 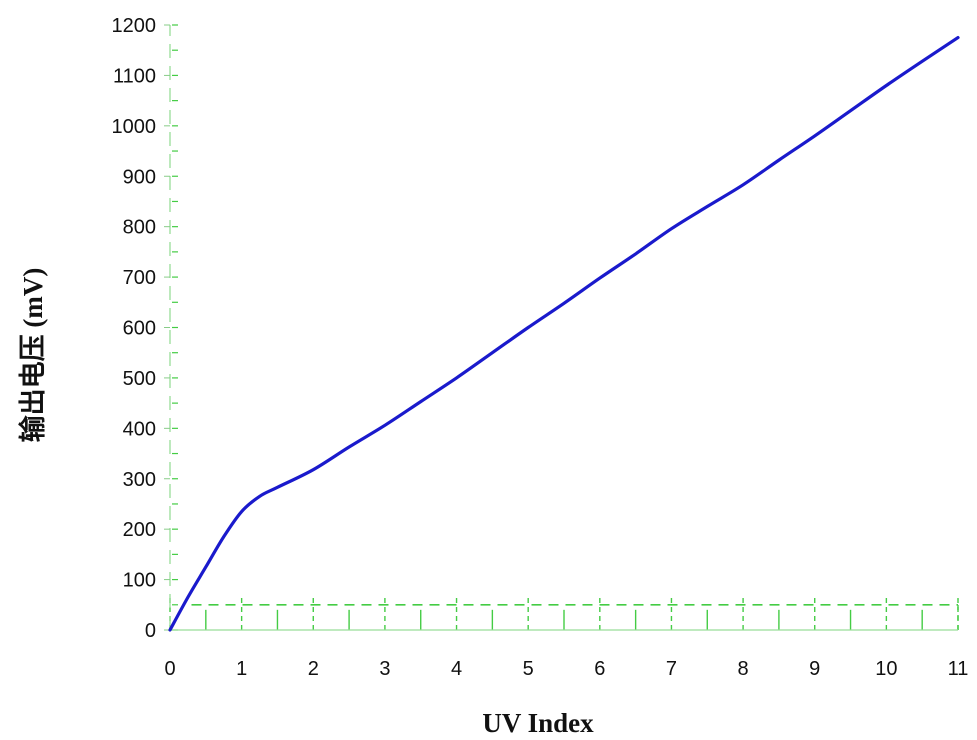 I want to click on y-tick-label: 100, so click(x=139, y=581).